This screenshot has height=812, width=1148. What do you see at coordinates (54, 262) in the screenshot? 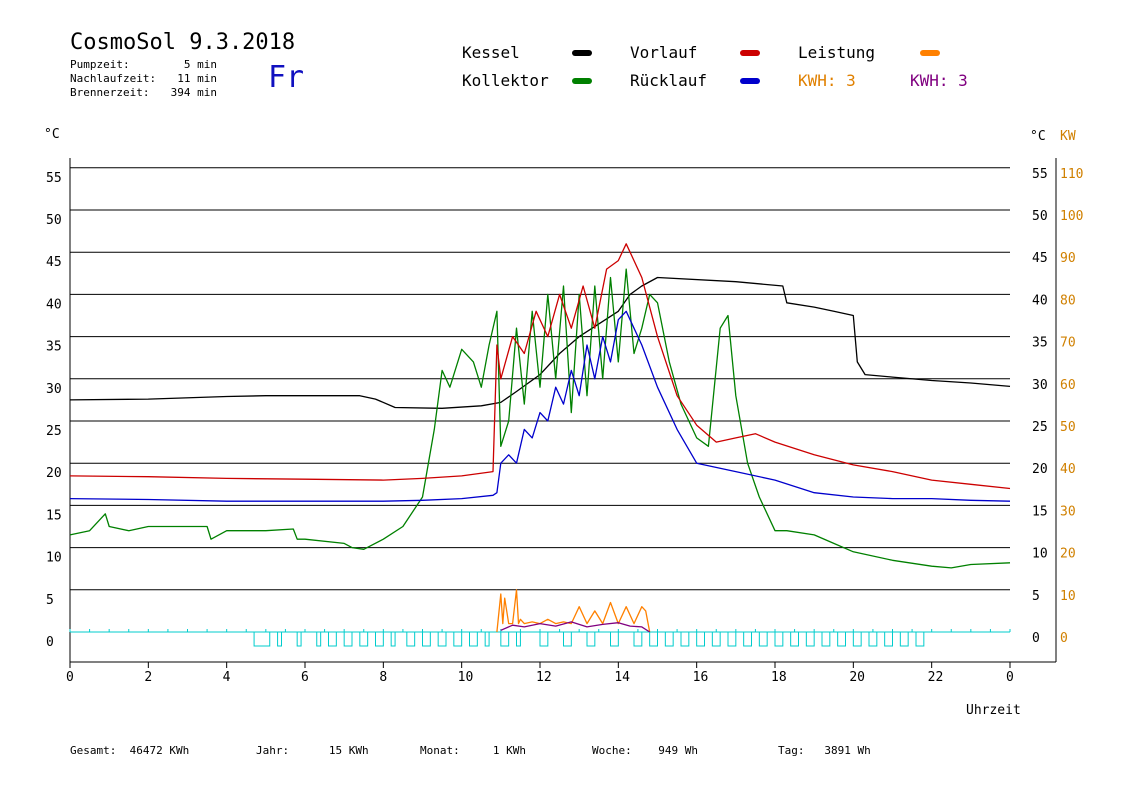
I see `y-tick-label-left: 45` at bounding box center [54, 262].